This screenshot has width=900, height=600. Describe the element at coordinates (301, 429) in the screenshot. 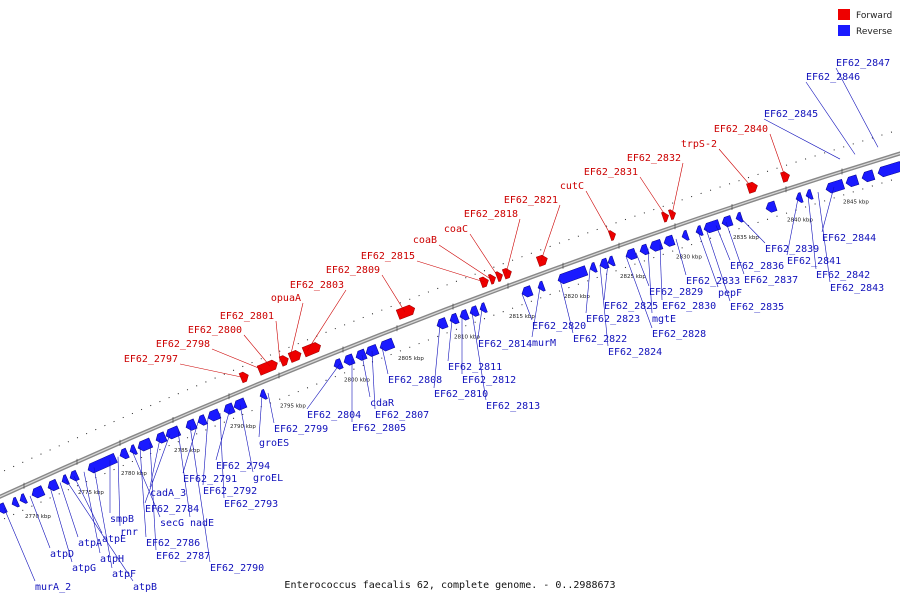

I see `gene-label: EF62_2799` at that location.